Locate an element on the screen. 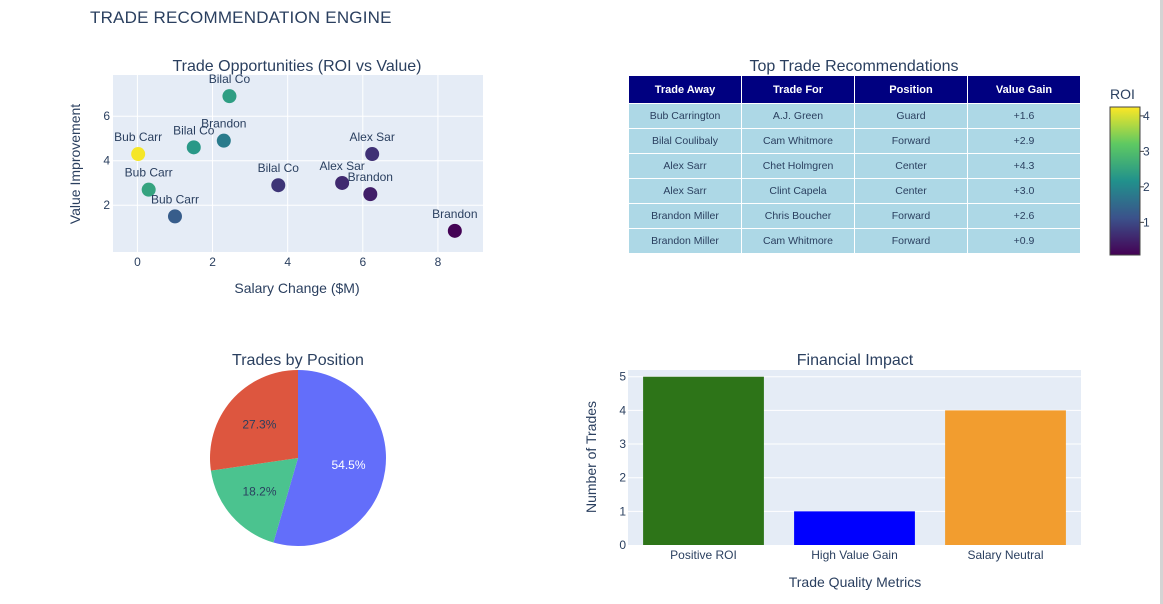 Image resolution: width=1163 pixels, height=604 pixels. table-row: Alex Sarr Clint Capela Center +3.0 is located at coordinates (854, 191).